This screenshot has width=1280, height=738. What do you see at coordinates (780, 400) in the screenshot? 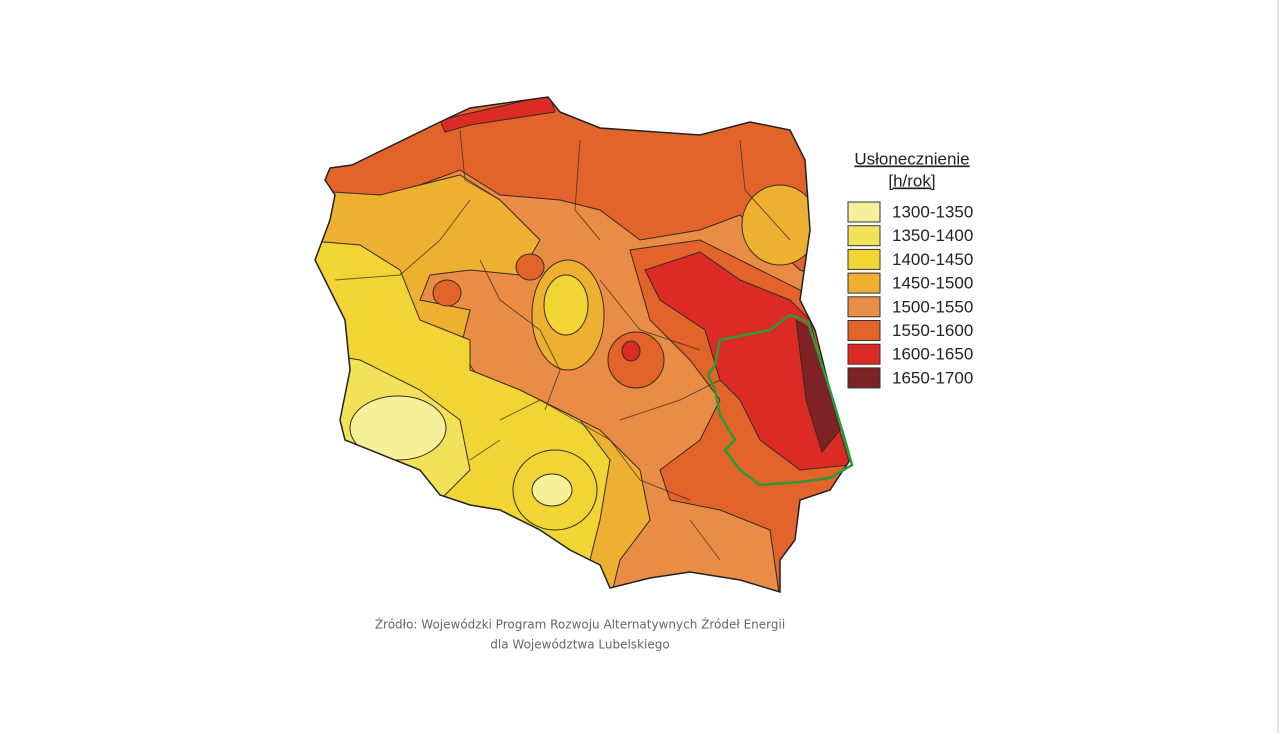
I see `region-border` at bounding box center [780, 400].